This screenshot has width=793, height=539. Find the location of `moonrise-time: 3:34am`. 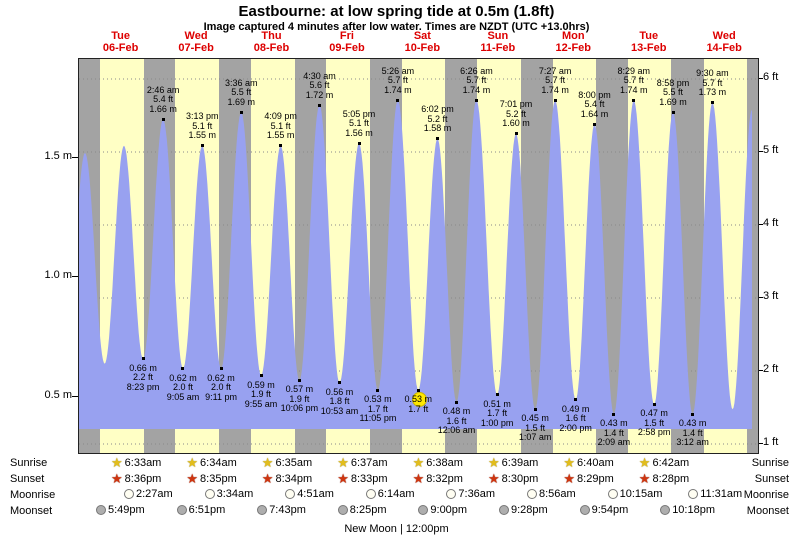

moonrise-time: 3:34am is located at coordinates (235, 494).